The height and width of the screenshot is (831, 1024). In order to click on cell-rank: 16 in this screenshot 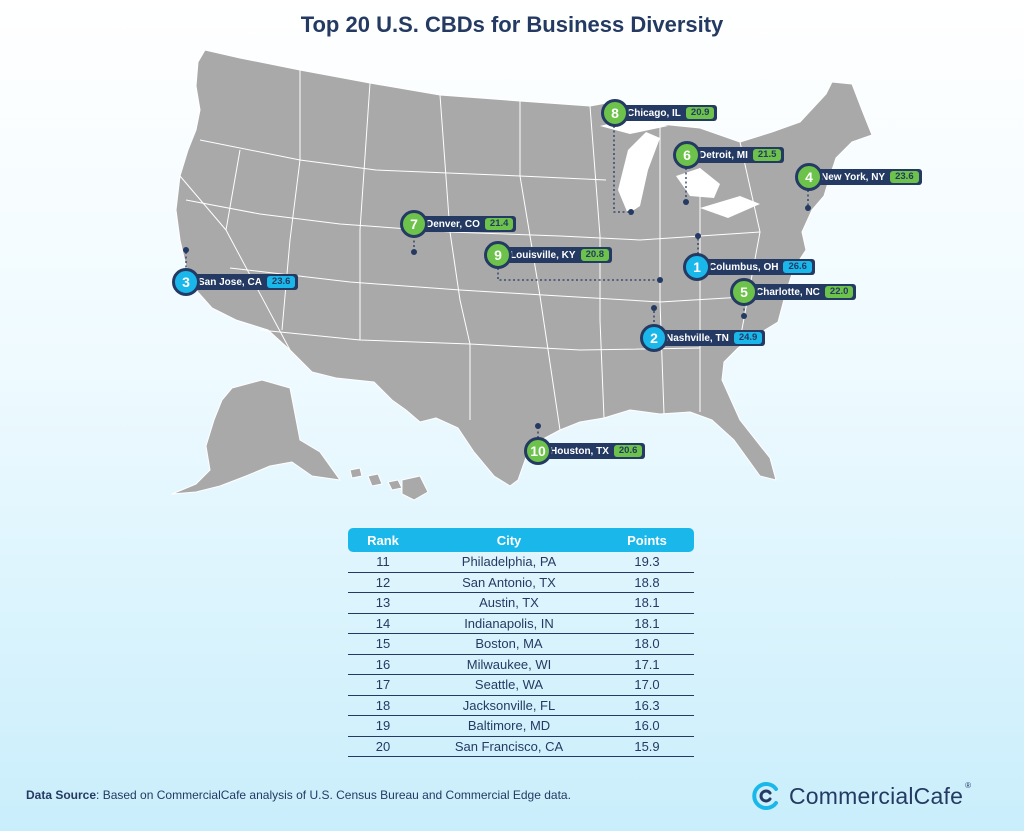, I will do `click(383, 664)`.